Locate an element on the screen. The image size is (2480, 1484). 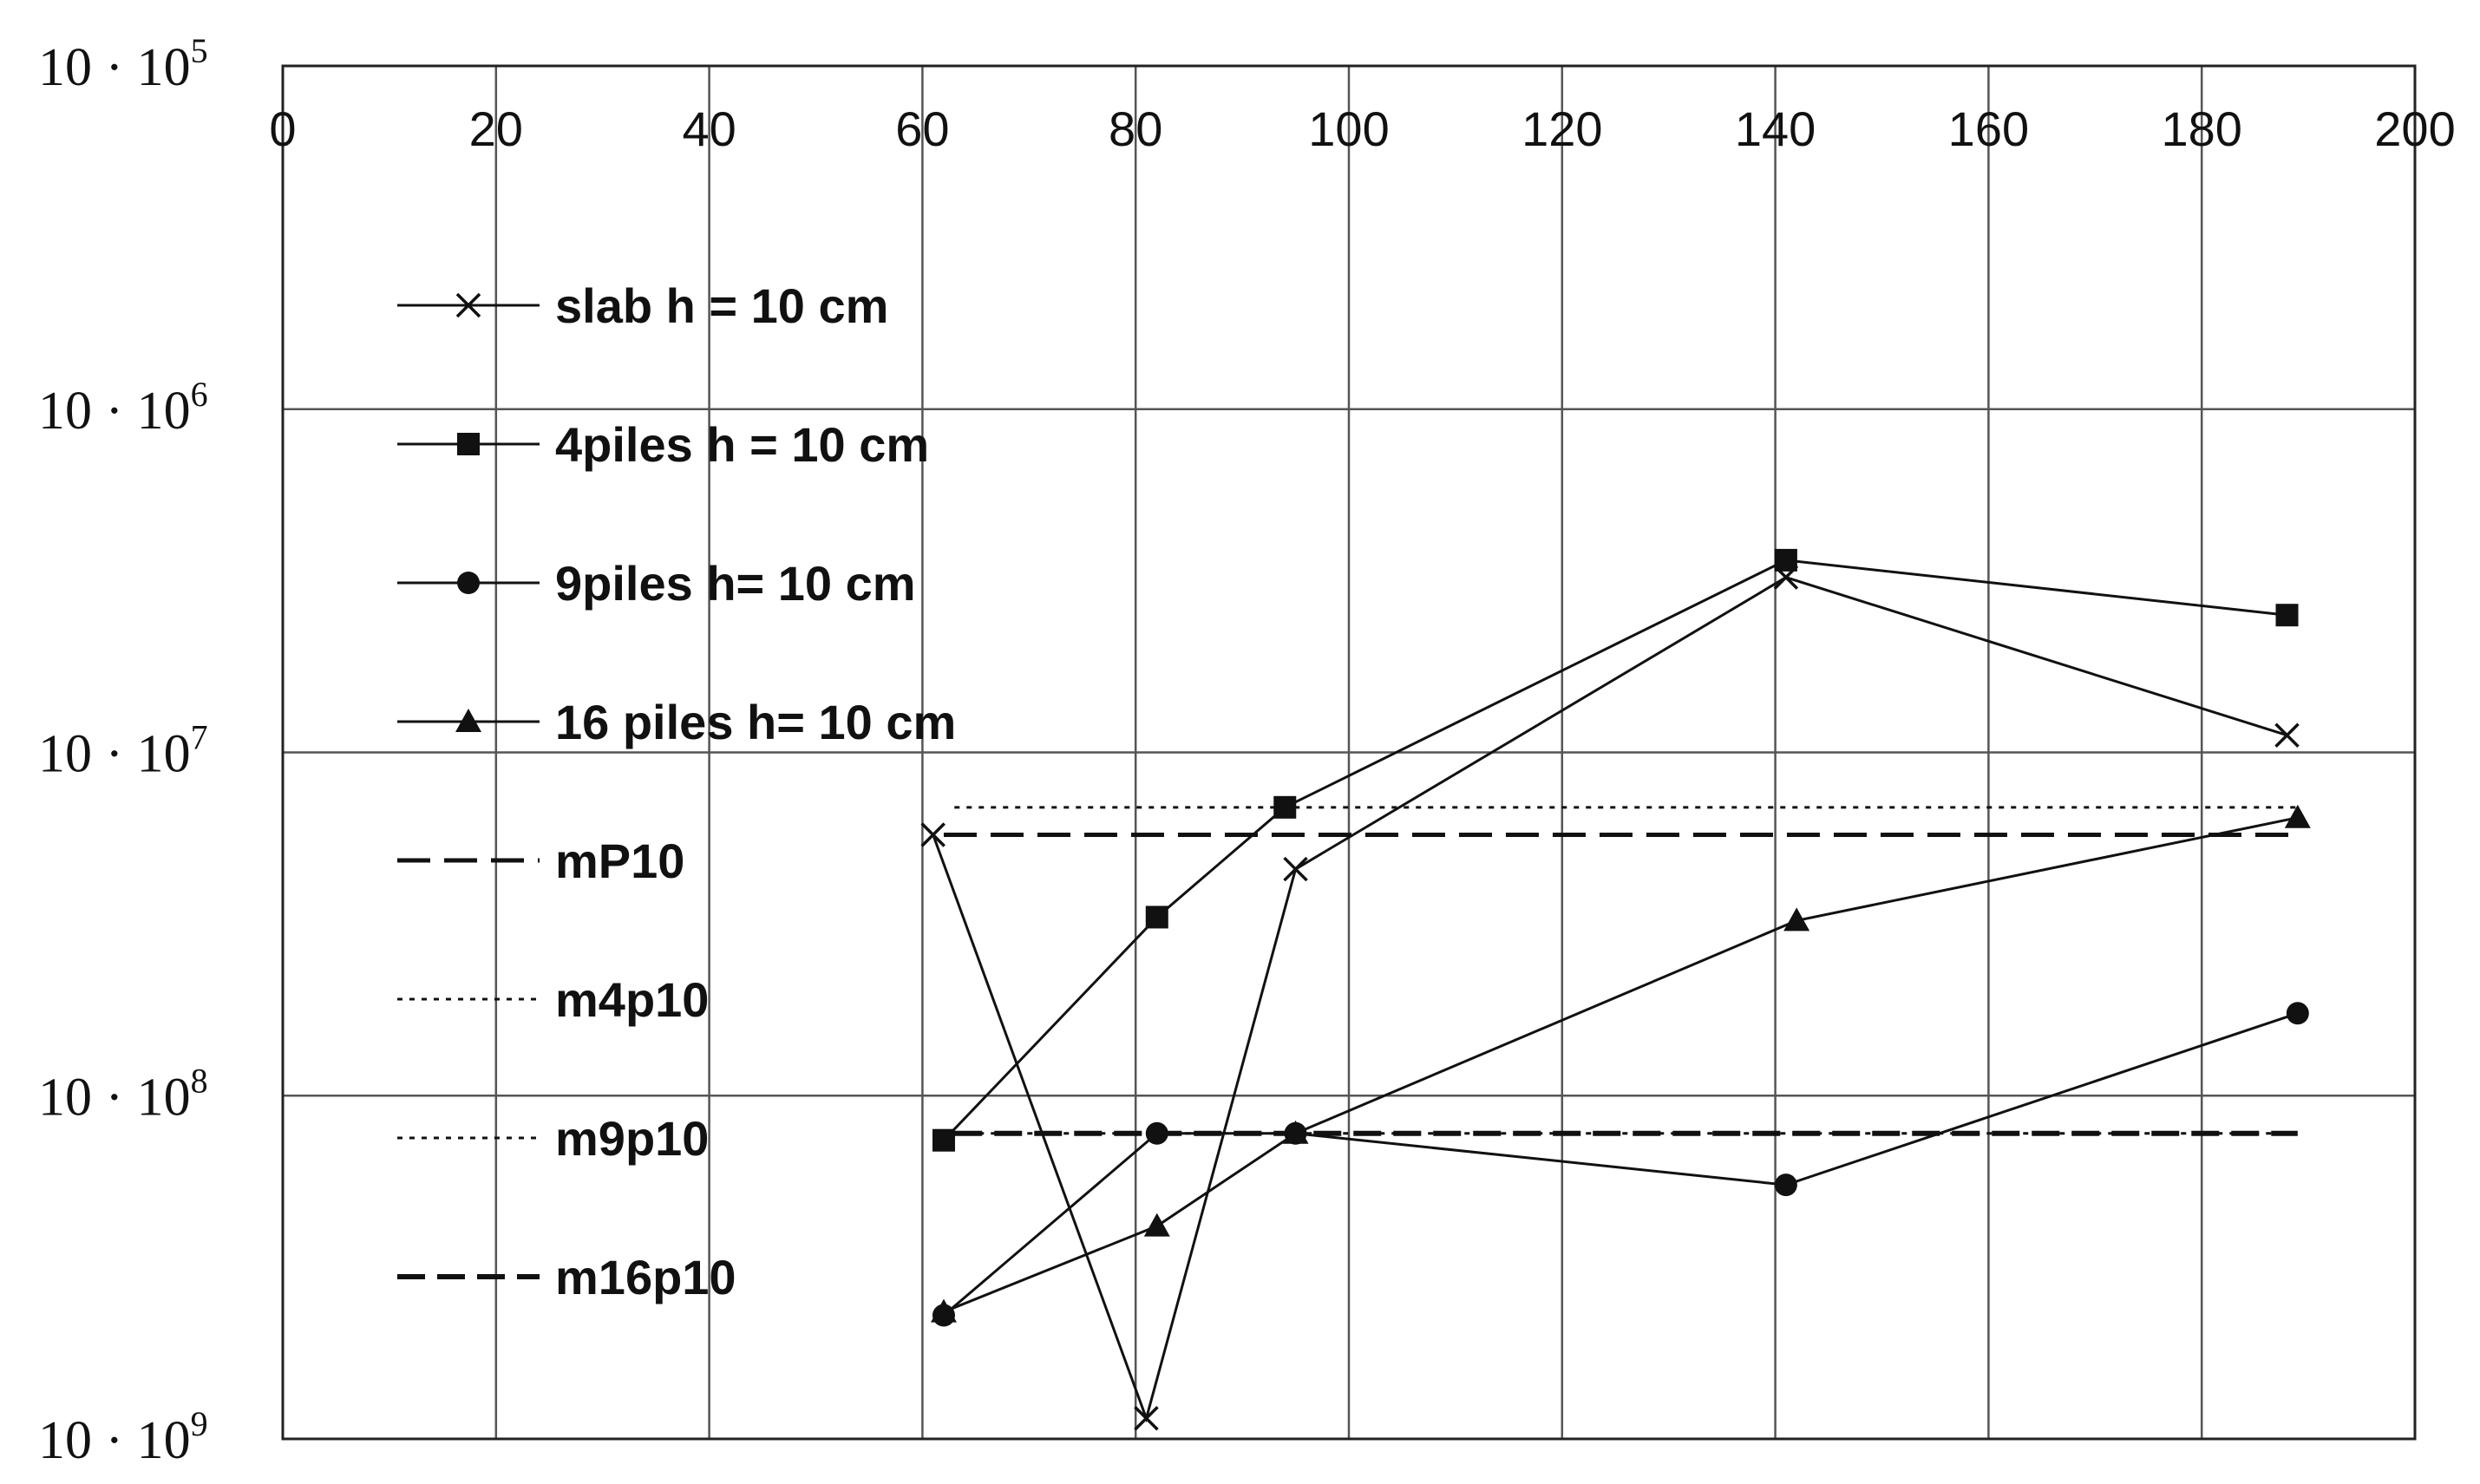
legend-item-m4p10: m4p10 is located at coordinates (553, 999).